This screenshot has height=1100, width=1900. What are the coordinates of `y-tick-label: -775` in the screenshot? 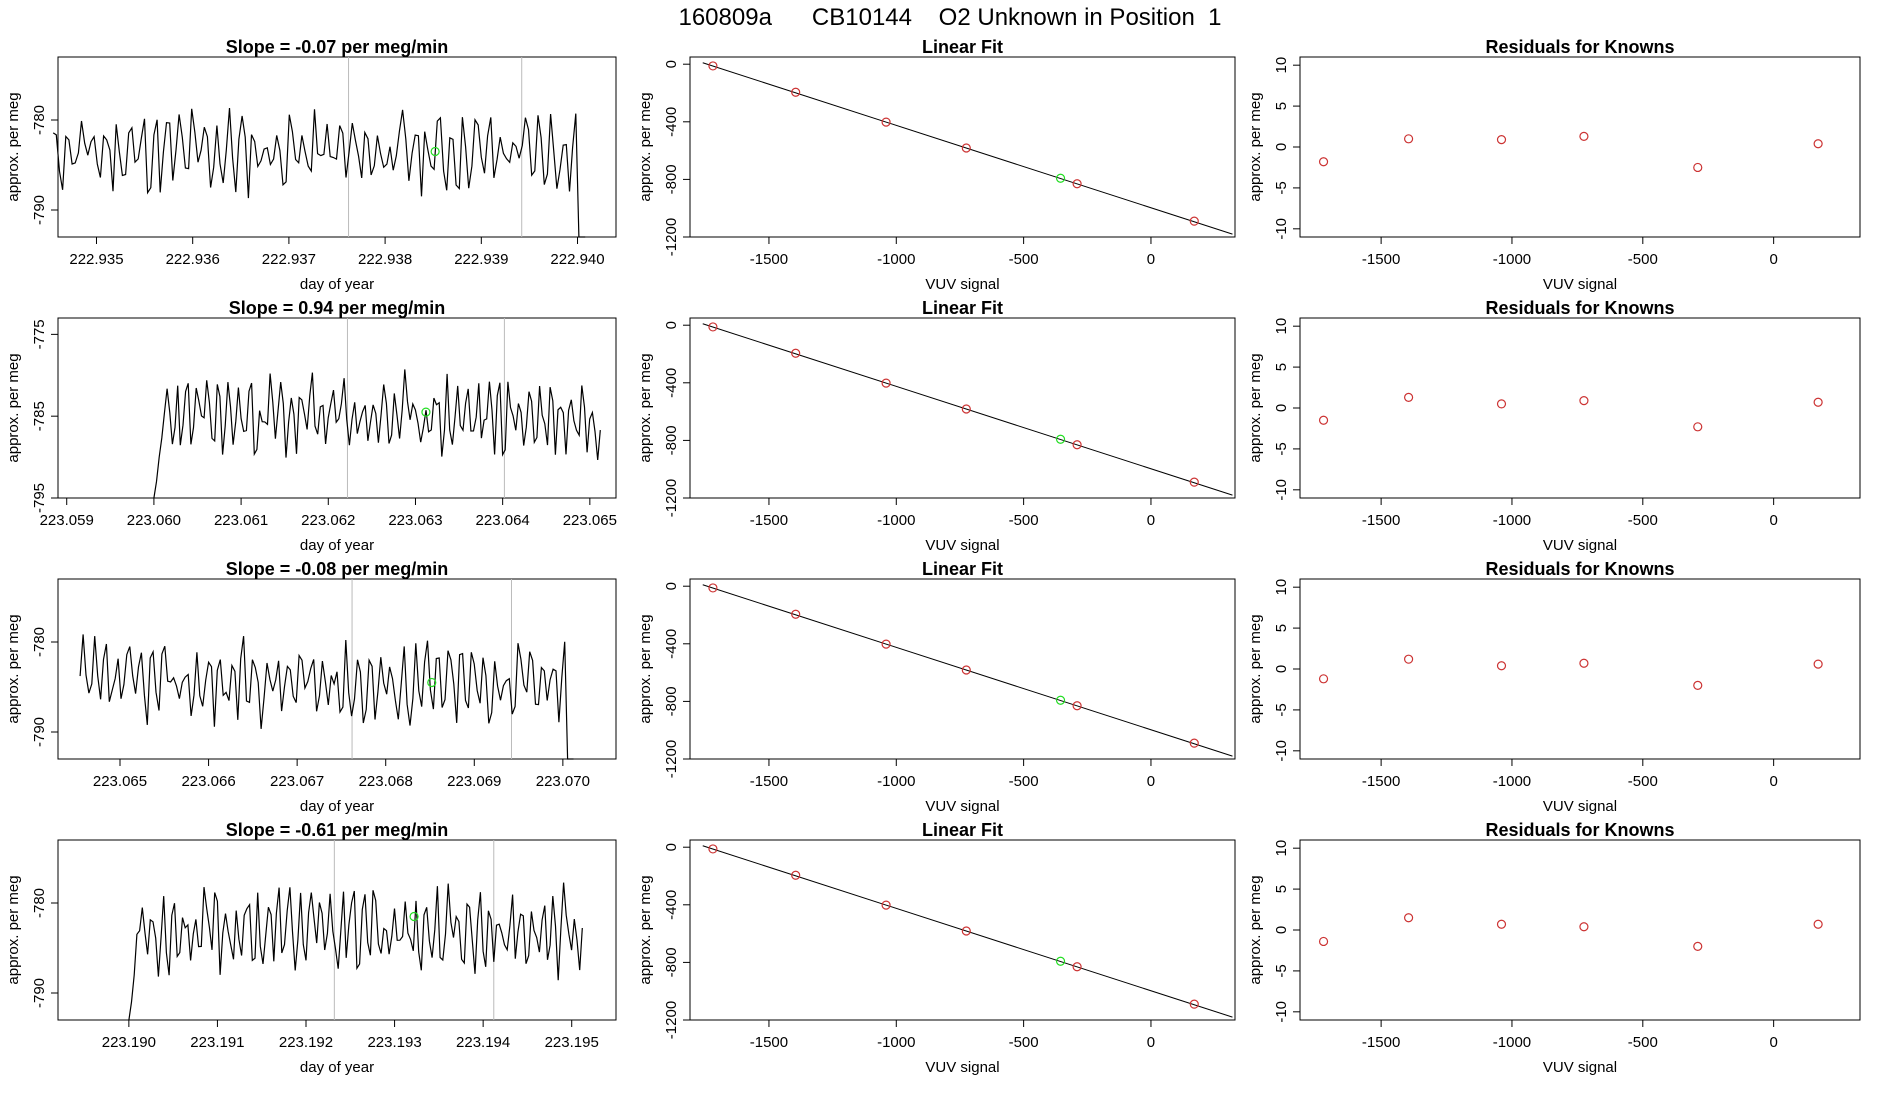 It's located at (39, 334).